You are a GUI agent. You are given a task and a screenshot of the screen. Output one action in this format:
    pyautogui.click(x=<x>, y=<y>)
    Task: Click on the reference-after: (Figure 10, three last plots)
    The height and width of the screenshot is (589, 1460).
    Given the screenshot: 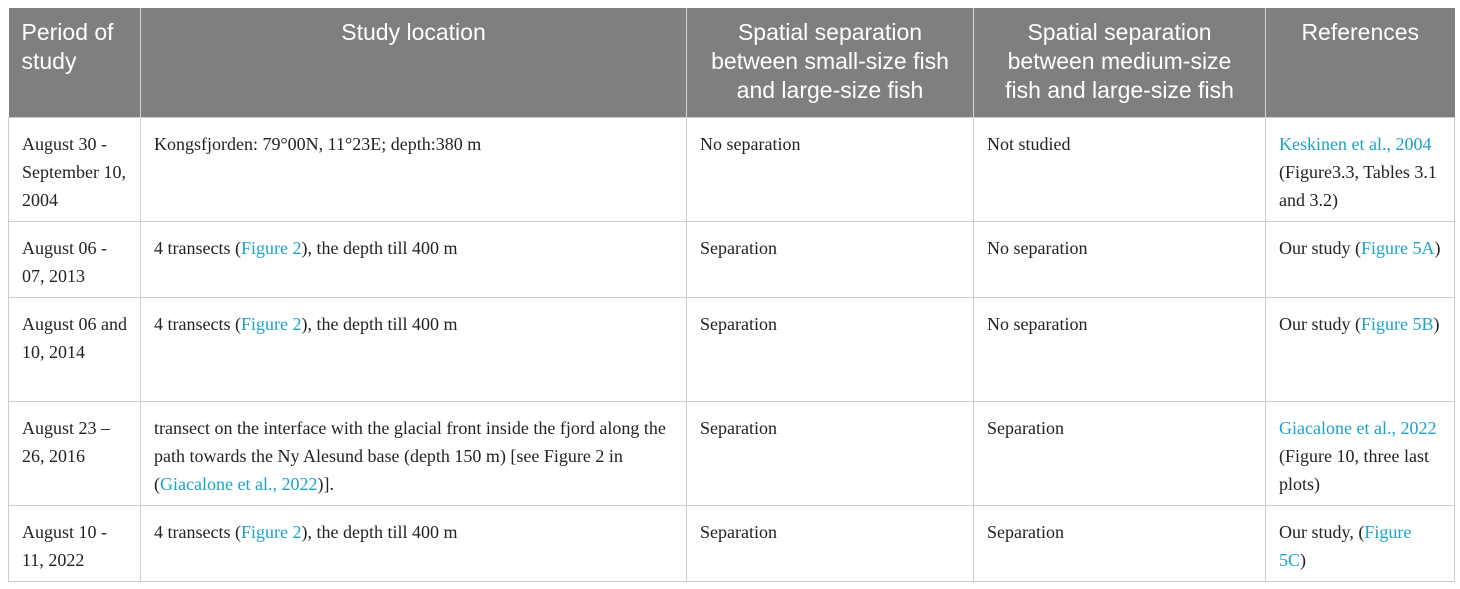 What is the action you would take?
    pyautogui.click(x=1354, y=469)
    